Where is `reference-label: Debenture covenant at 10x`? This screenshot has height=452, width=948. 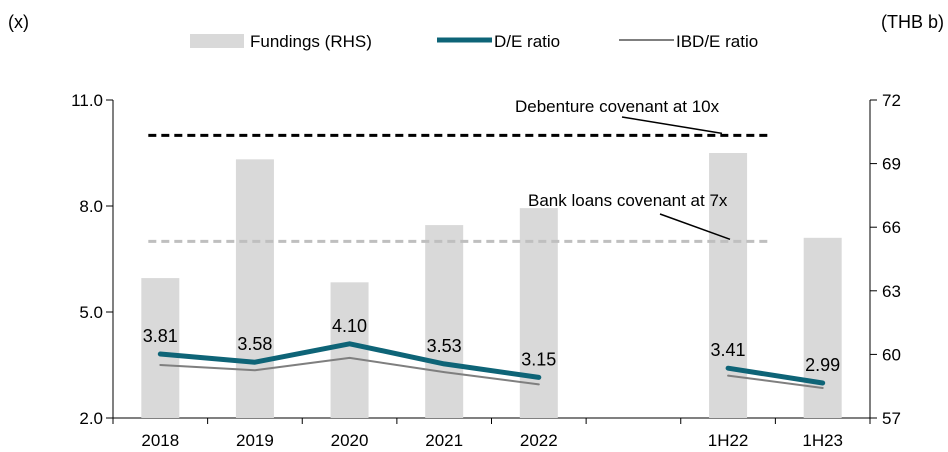 reference-label: Debenture covenant at 10x is located at coordinates (617, 106).